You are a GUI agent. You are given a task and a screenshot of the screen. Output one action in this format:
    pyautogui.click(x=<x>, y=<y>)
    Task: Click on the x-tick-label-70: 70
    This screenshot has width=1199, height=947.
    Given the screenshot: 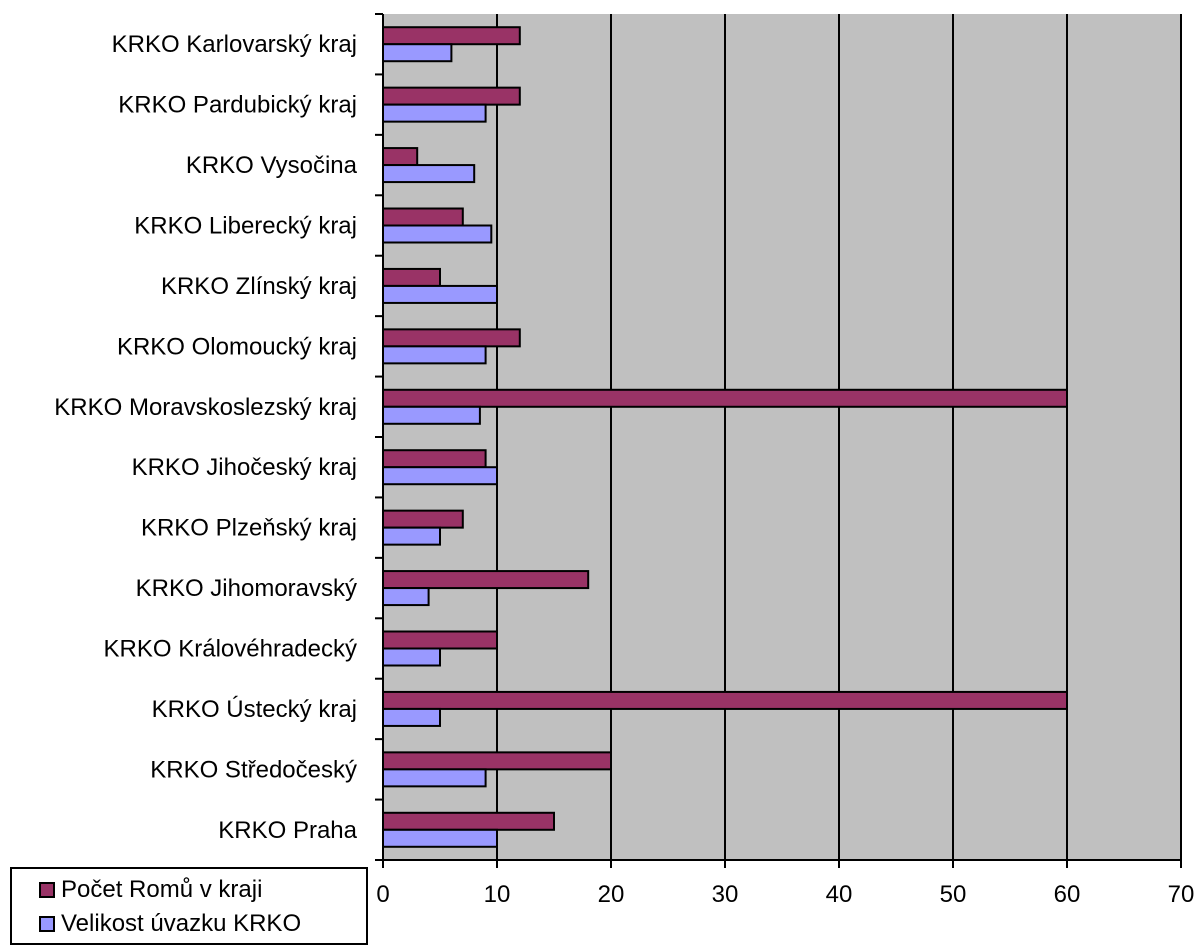 What is the action you would take?
    pyautogui.click(x=1181, y=894)
    